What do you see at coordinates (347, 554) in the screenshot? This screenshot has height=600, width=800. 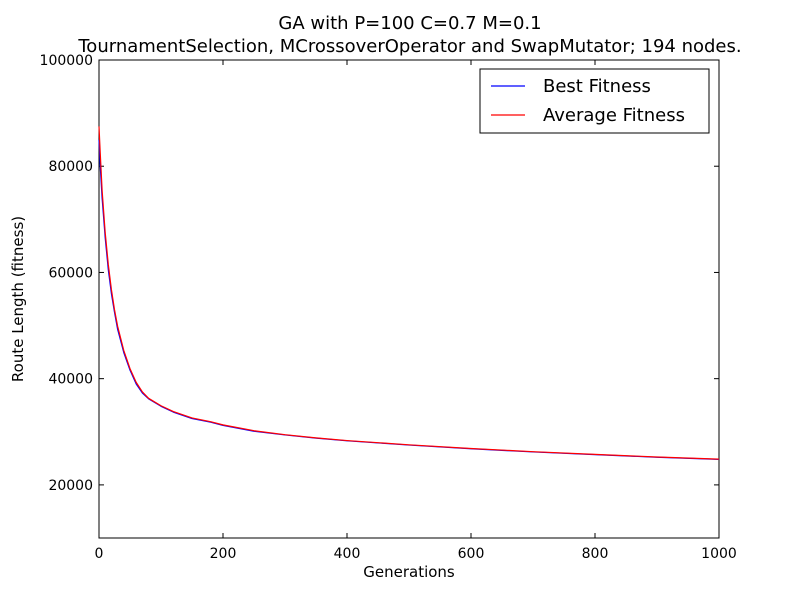 I see `x-tick-label: 400` at bounding box center [347, 554].